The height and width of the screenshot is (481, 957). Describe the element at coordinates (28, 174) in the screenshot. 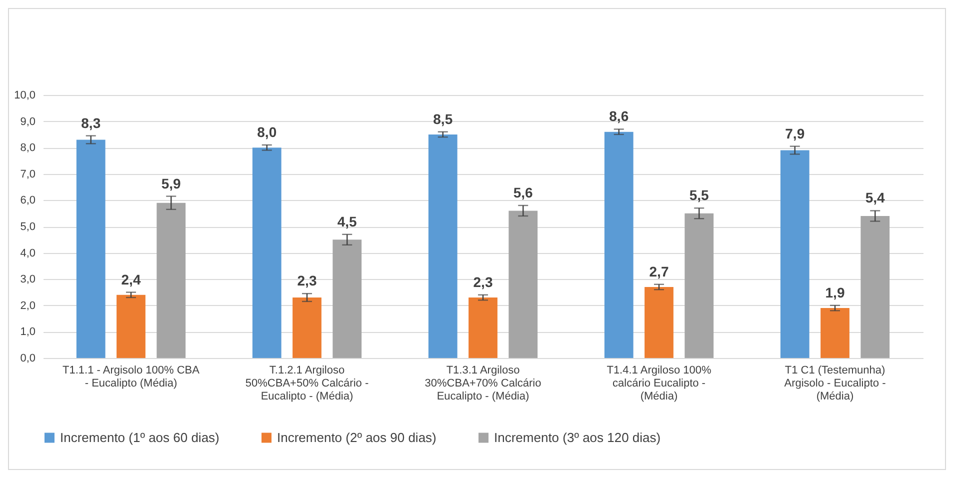

I see `y-tick-label: 7,0` at that location.